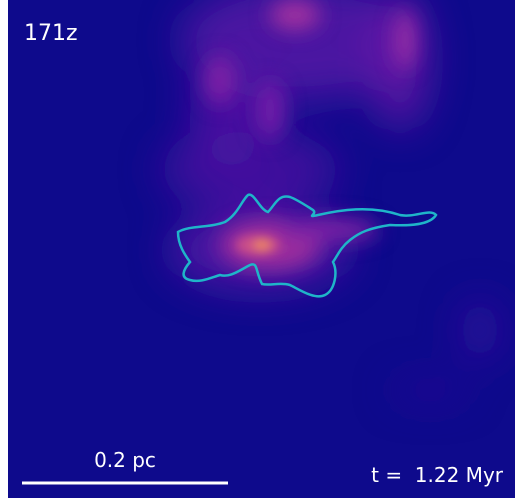 The width and height of the screenshot is (515, 498). What do you see at coordinates (4, 249) in the screenshot?
I see `left-border` at bounding box center [4, 249].